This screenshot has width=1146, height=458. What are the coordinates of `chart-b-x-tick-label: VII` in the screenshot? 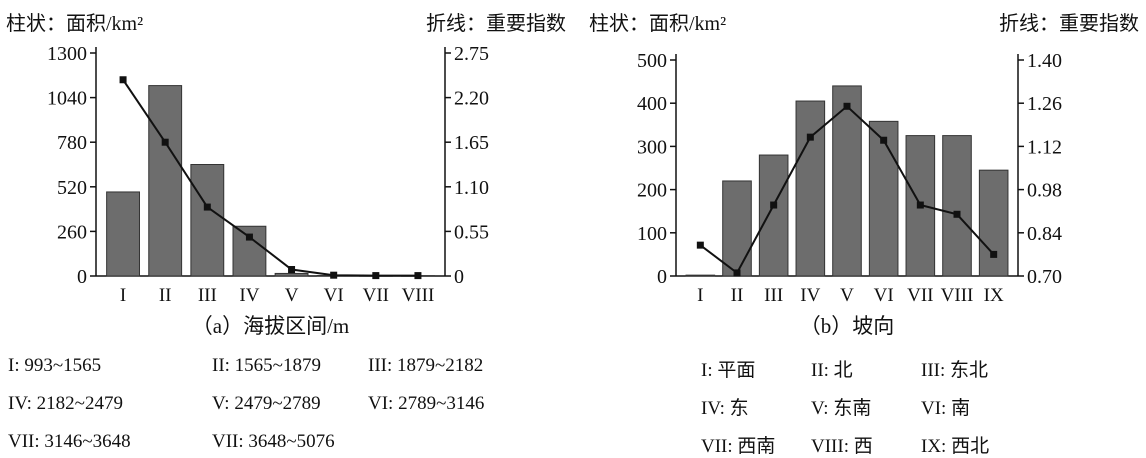 It's located at (920, 295).